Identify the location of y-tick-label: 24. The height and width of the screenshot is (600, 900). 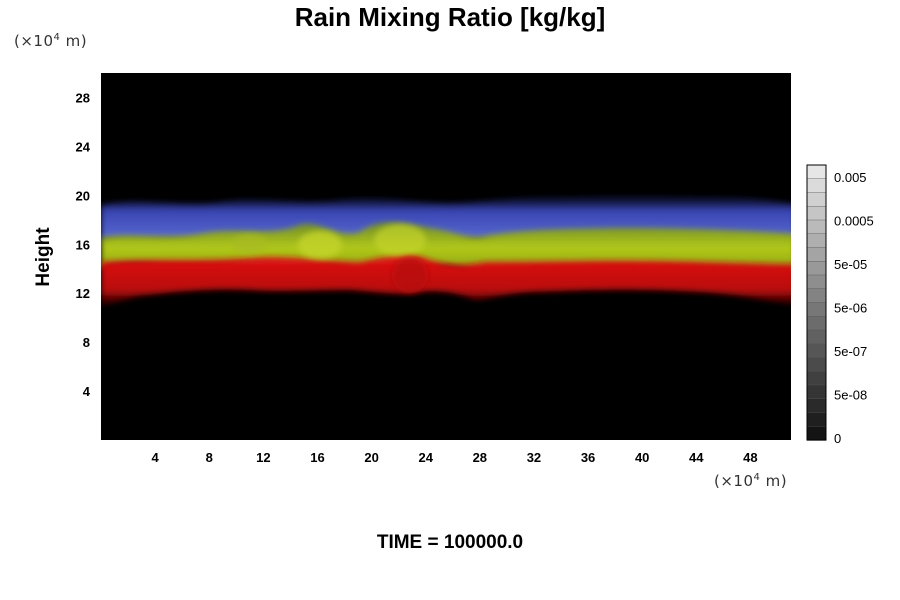
(83, 146).